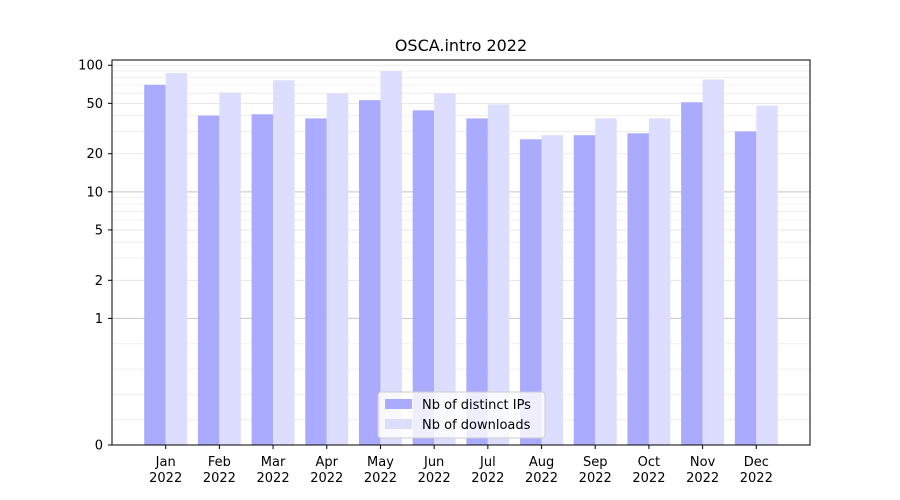  Describe the element at coordinates (99, 281) in the screenshot. I see `y-tick-label: 2` at that location.